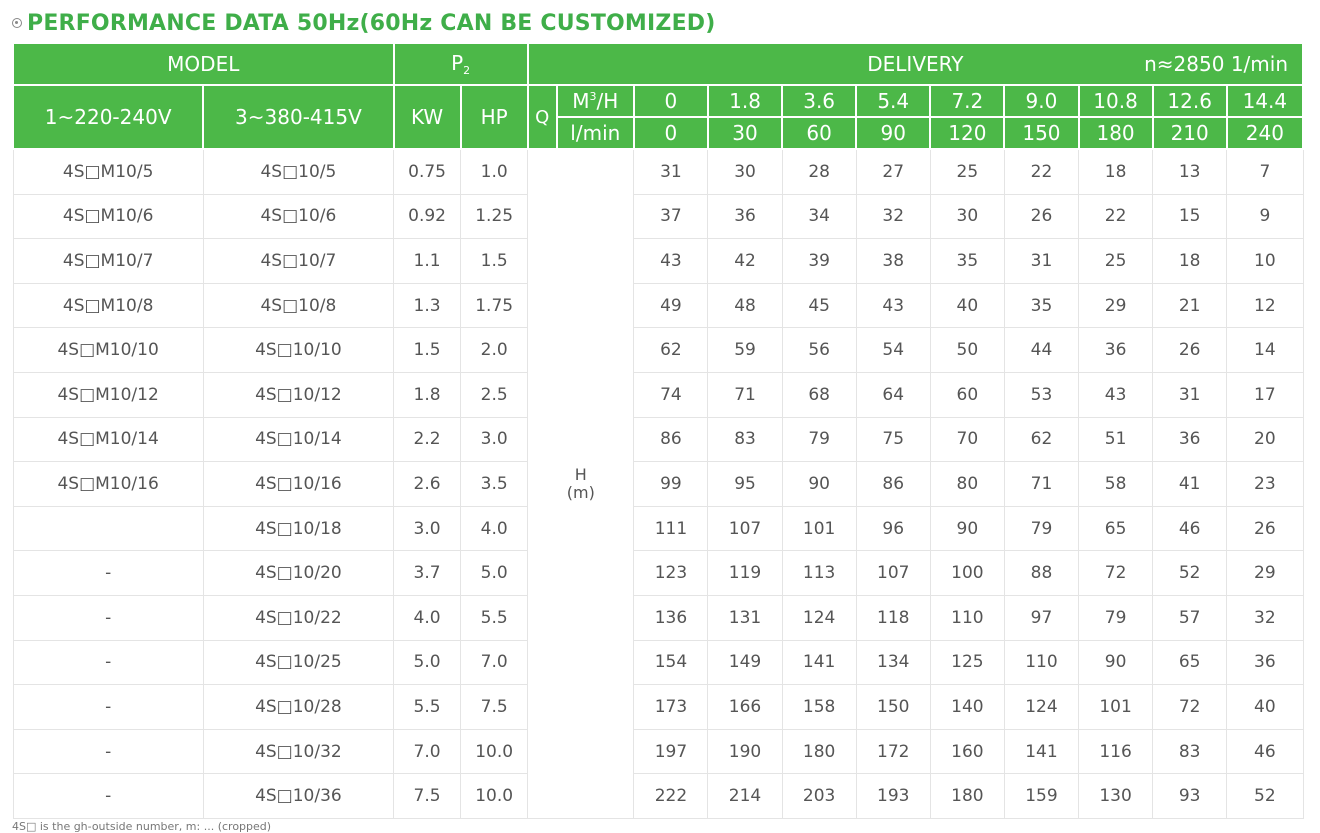  I want to click on head-value: 118, so click(893, 617).